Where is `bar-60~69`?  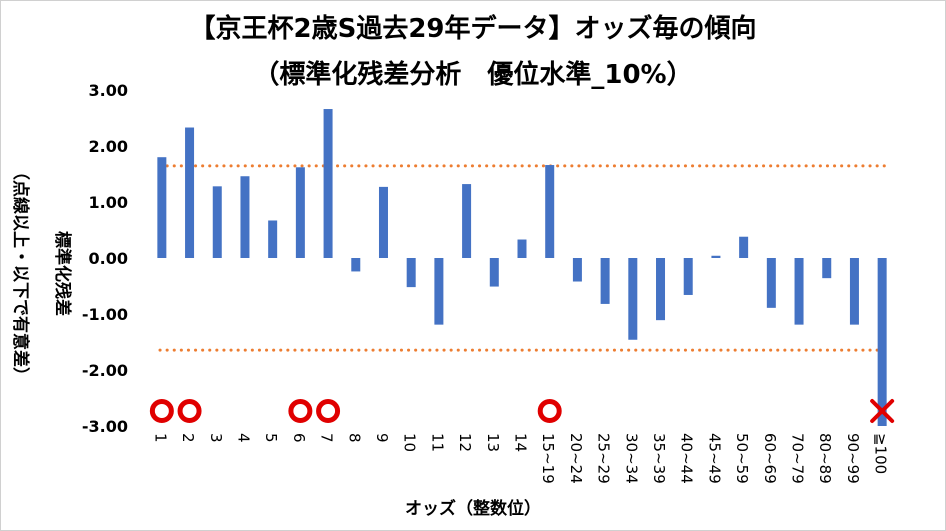
bar-60~69 is located at coordinates (771, 283).